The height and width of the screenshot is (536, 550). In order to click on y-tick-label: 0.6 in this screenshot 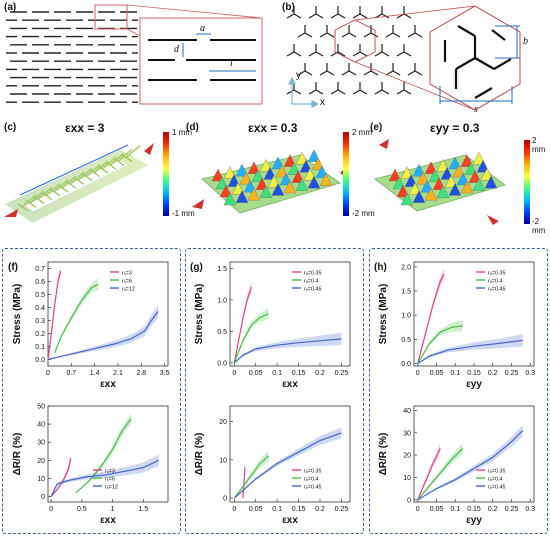, I will do `click(40, 282)`.